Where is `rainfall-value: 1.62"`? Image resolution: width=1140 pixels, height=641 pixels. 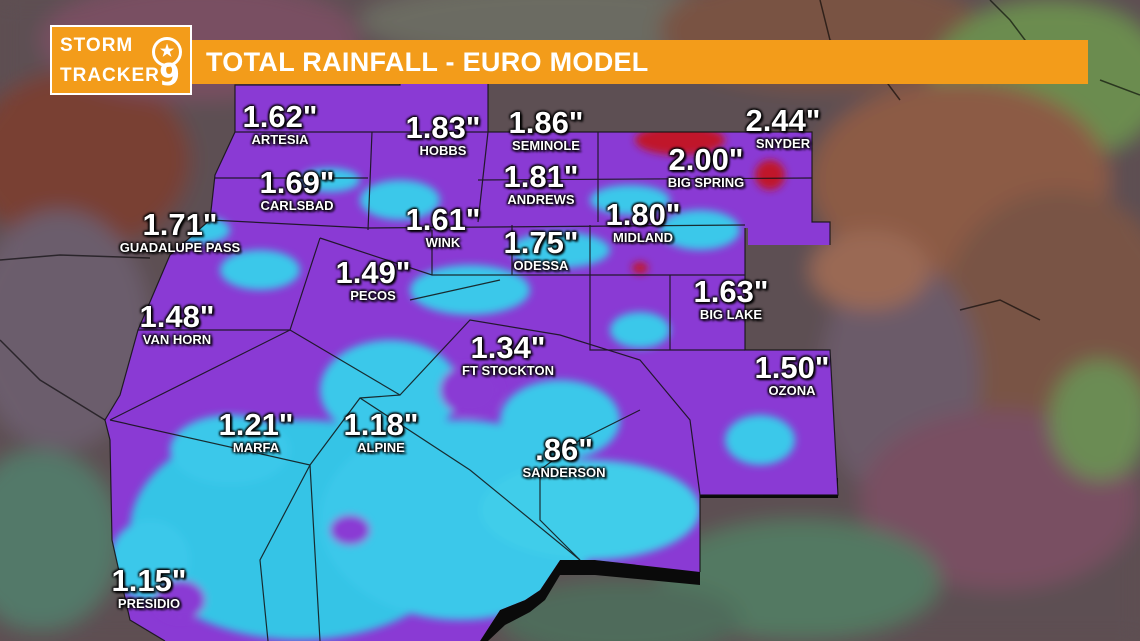
rainfall-value: 1.62" is located at coordinates (280, 116).